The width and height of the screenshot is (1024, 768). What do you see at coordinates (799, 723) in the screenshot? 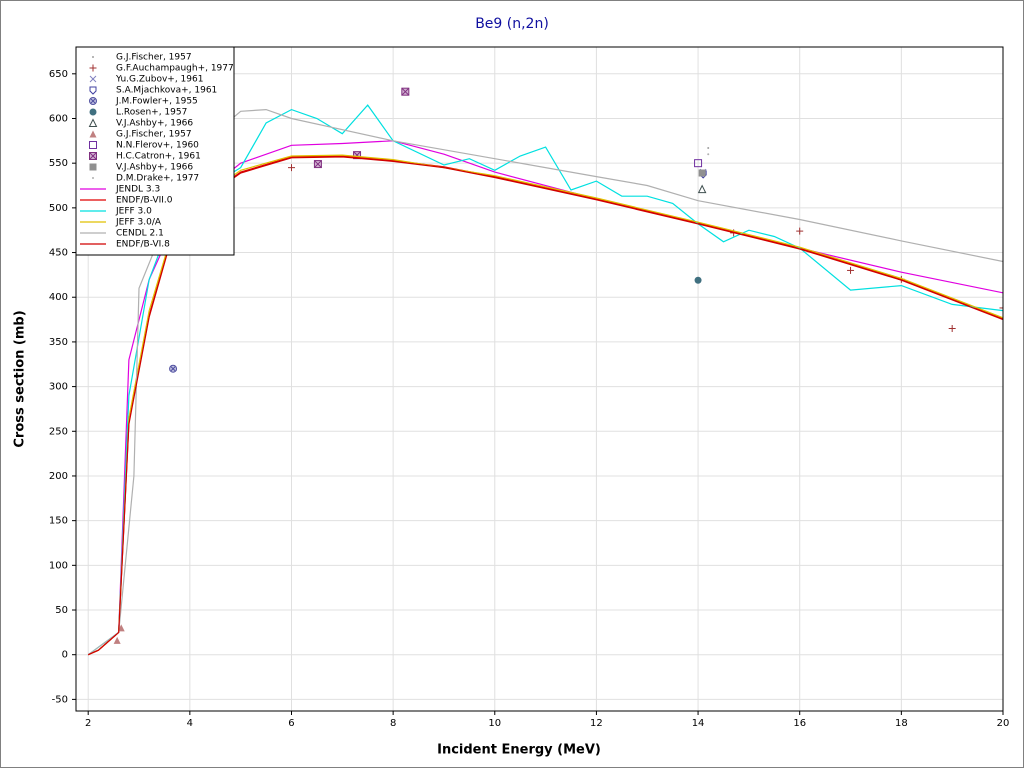
I see `x-tick-label: 16` at bounding box center [799, 723].